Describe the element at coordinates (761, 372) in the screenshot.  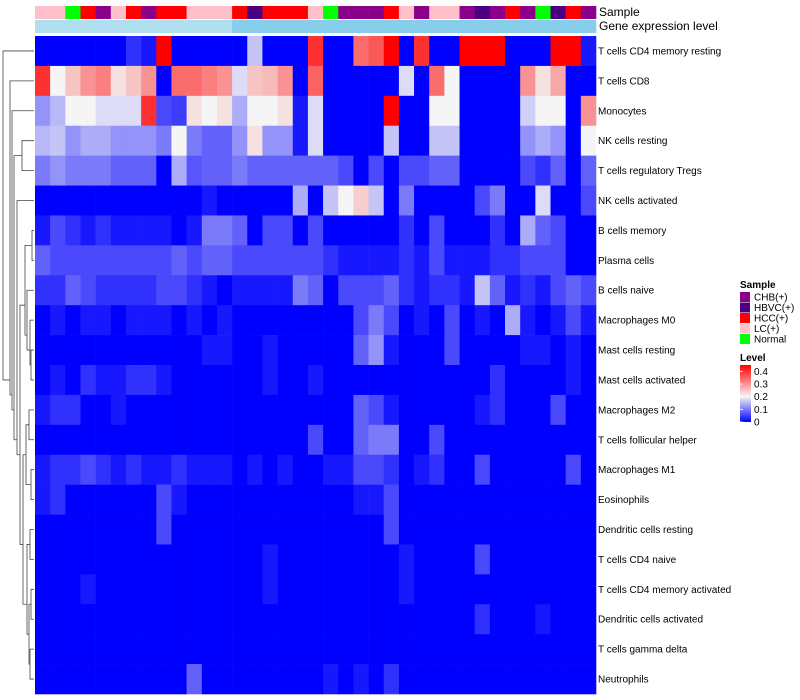
I see `level-legend-tick-label: 0.4` at that location.